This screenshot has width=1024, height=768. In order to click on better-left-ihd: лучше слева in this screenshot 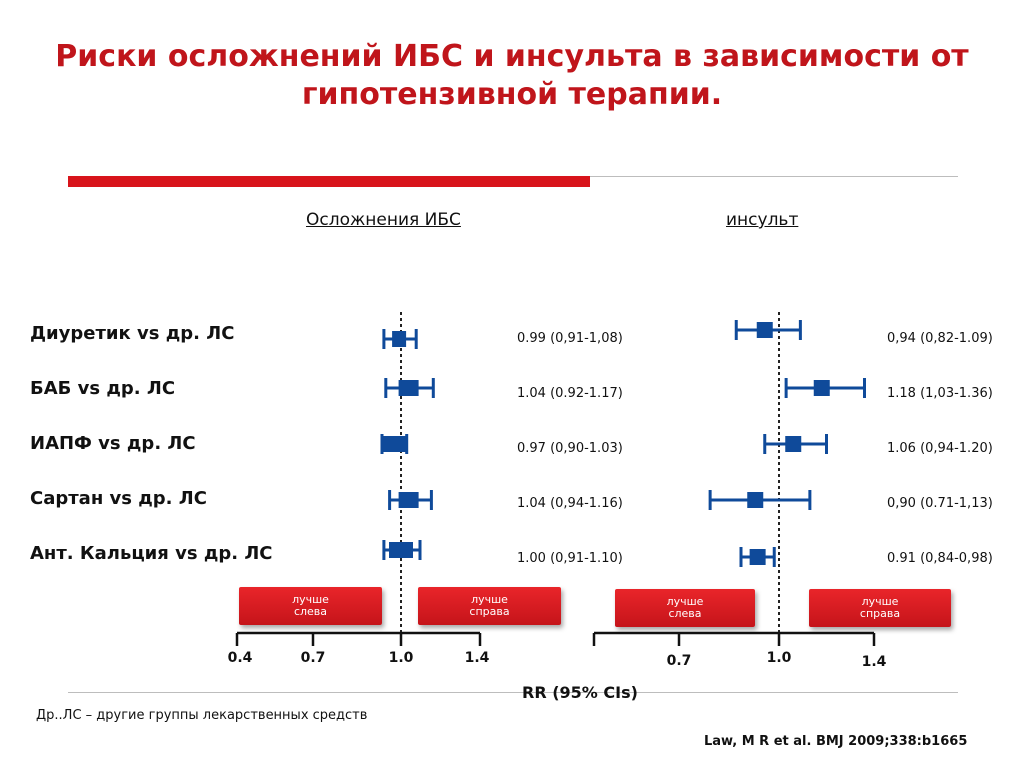, I will do `click(310, 606)`.